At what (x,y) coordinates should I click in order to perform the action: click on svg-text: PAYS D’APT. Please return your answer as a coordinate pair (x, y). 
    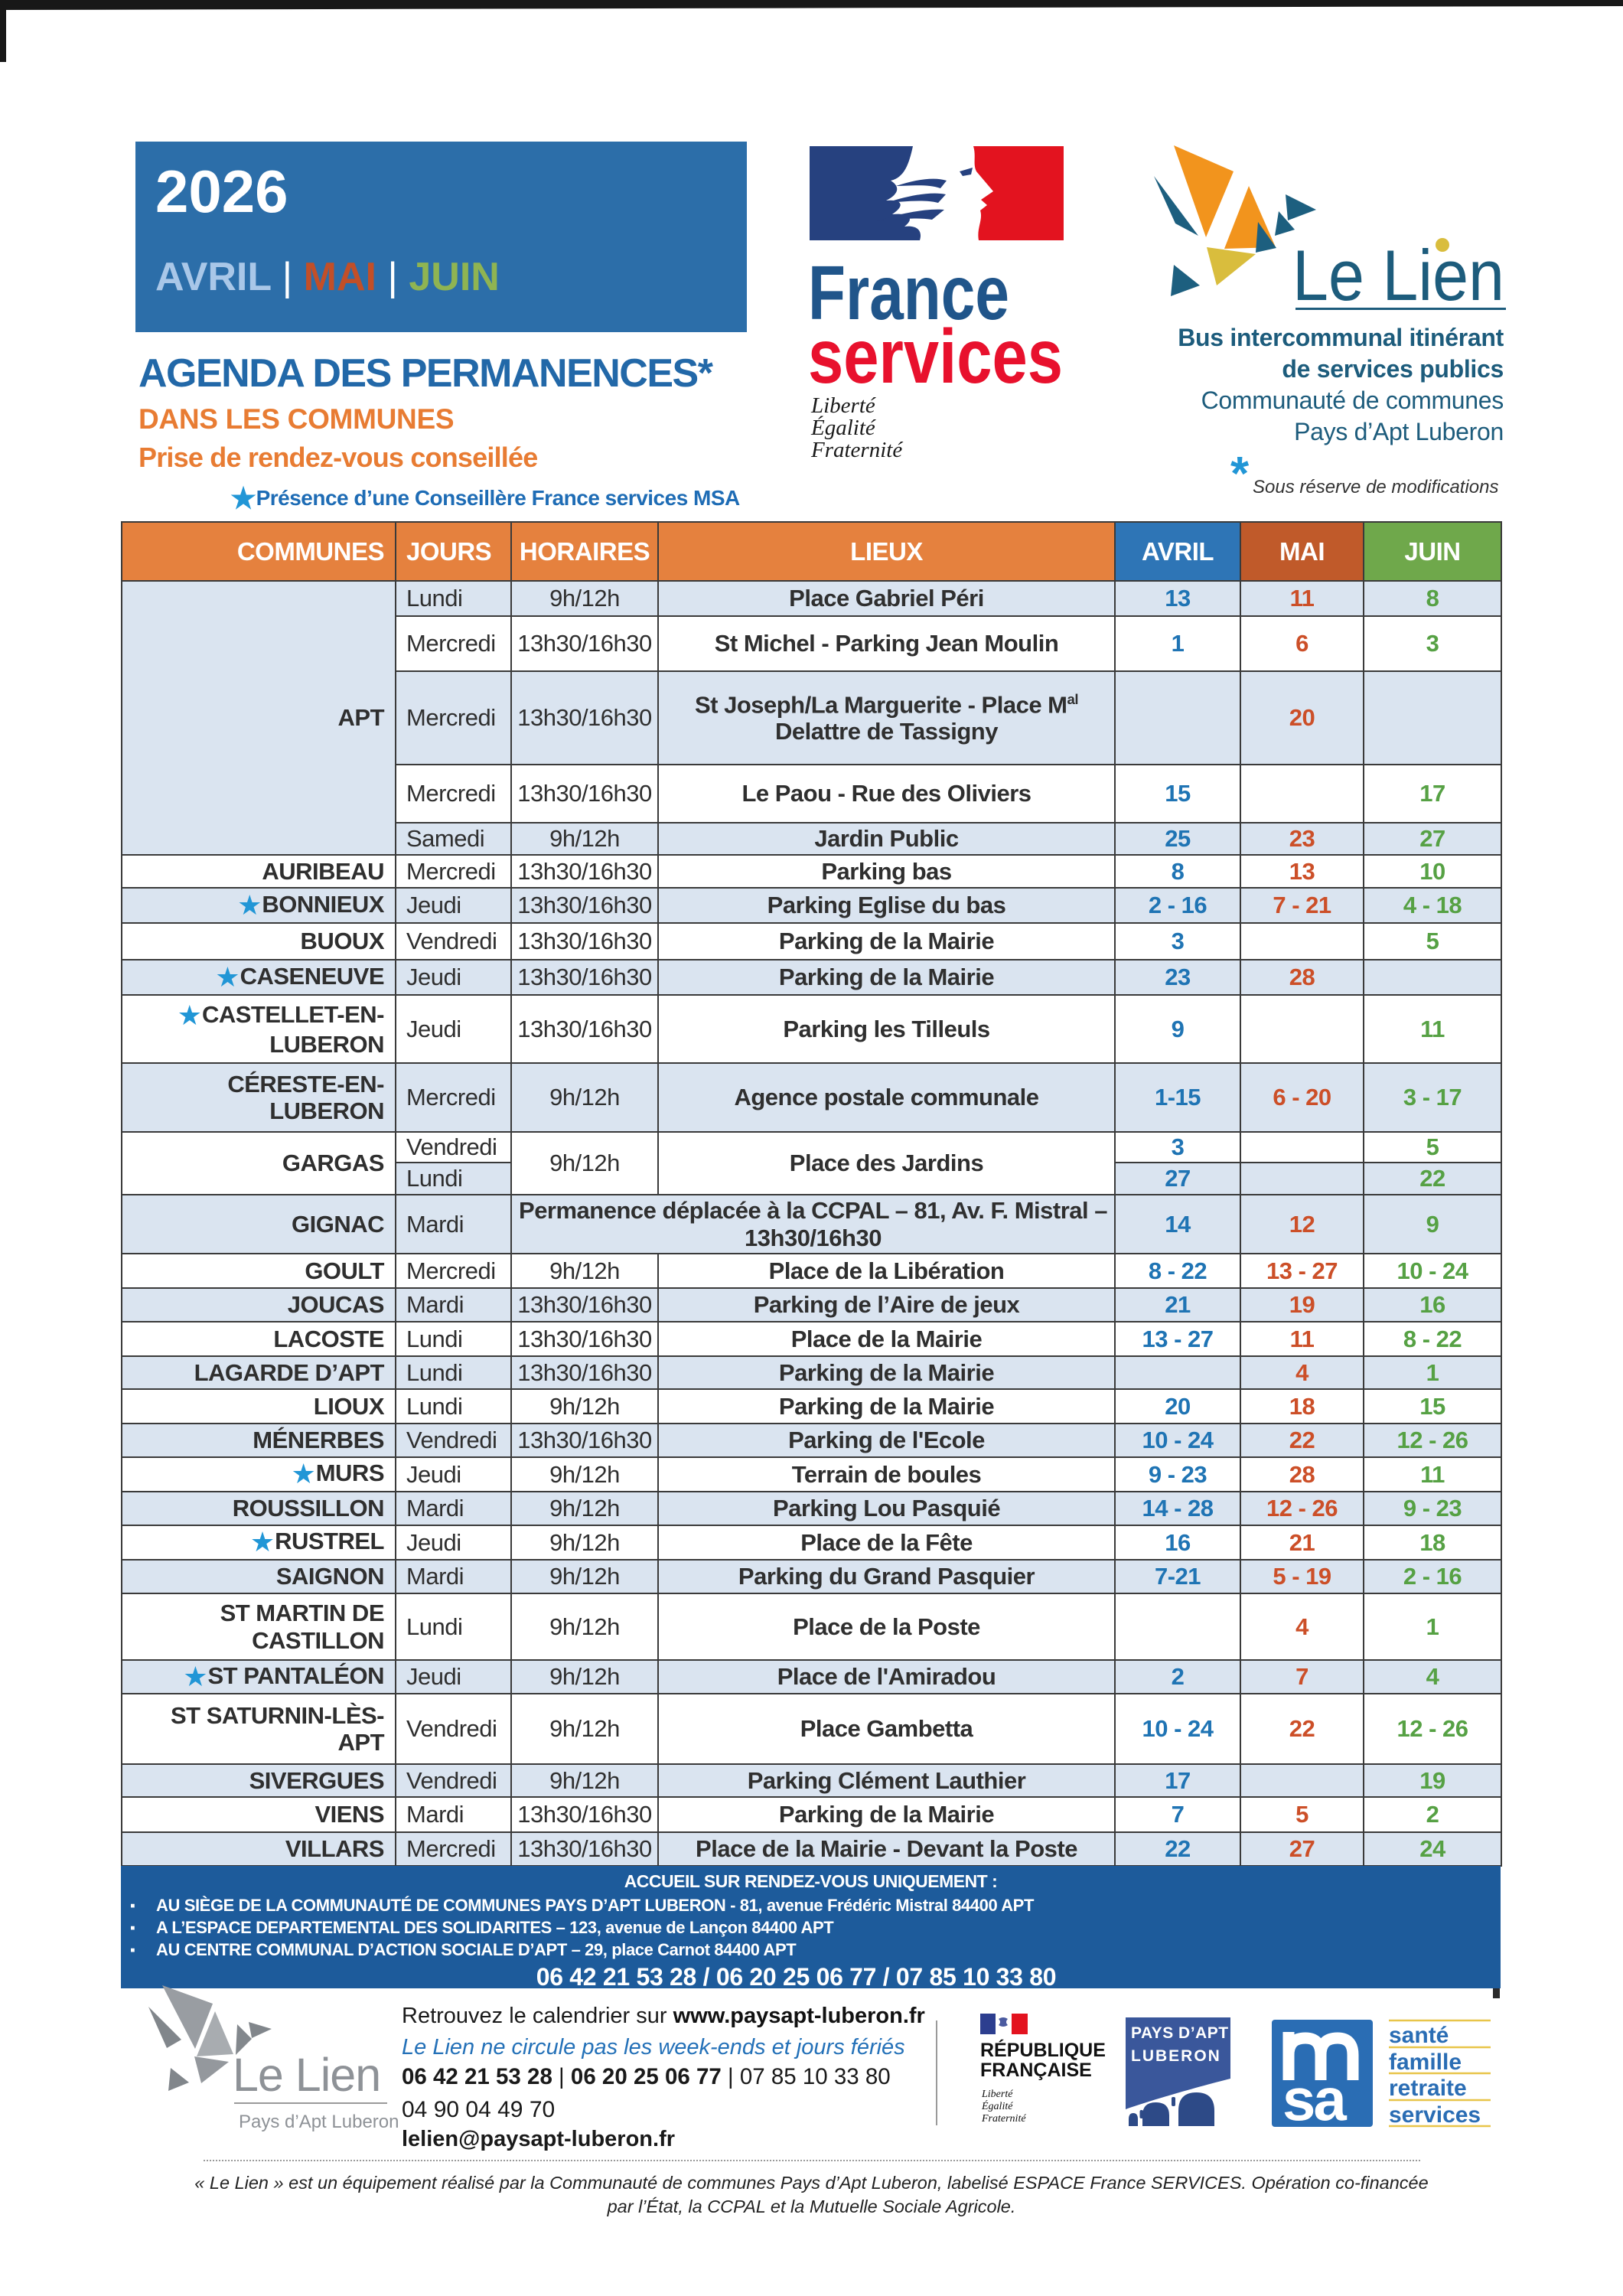
    Looking at the image, I should click on (1180, 2033).